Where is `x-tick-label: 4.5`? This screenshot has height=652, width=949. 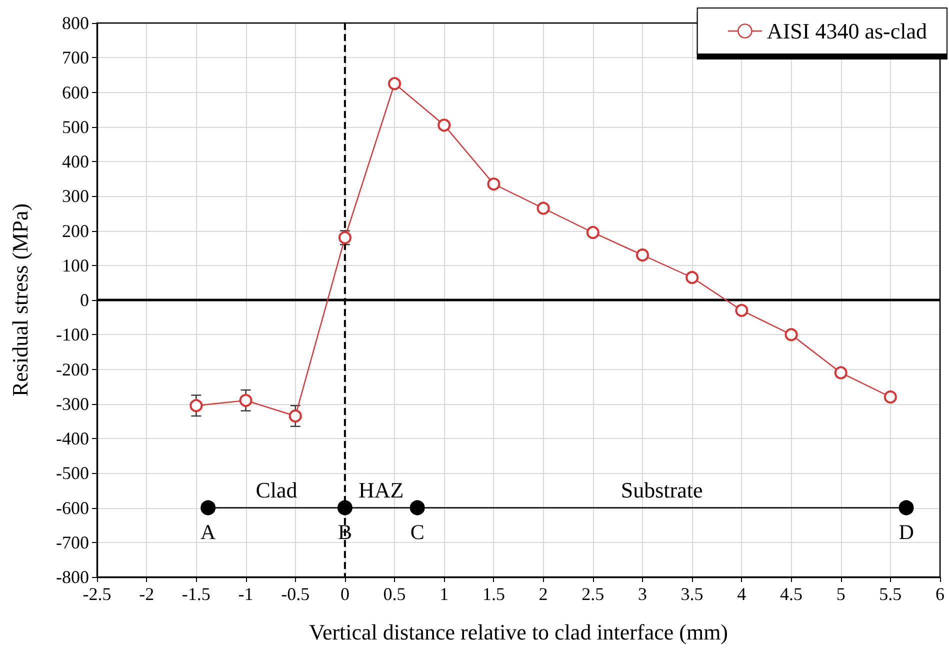
x-tick-label: 4.5 is located at coordinates (791, 594).